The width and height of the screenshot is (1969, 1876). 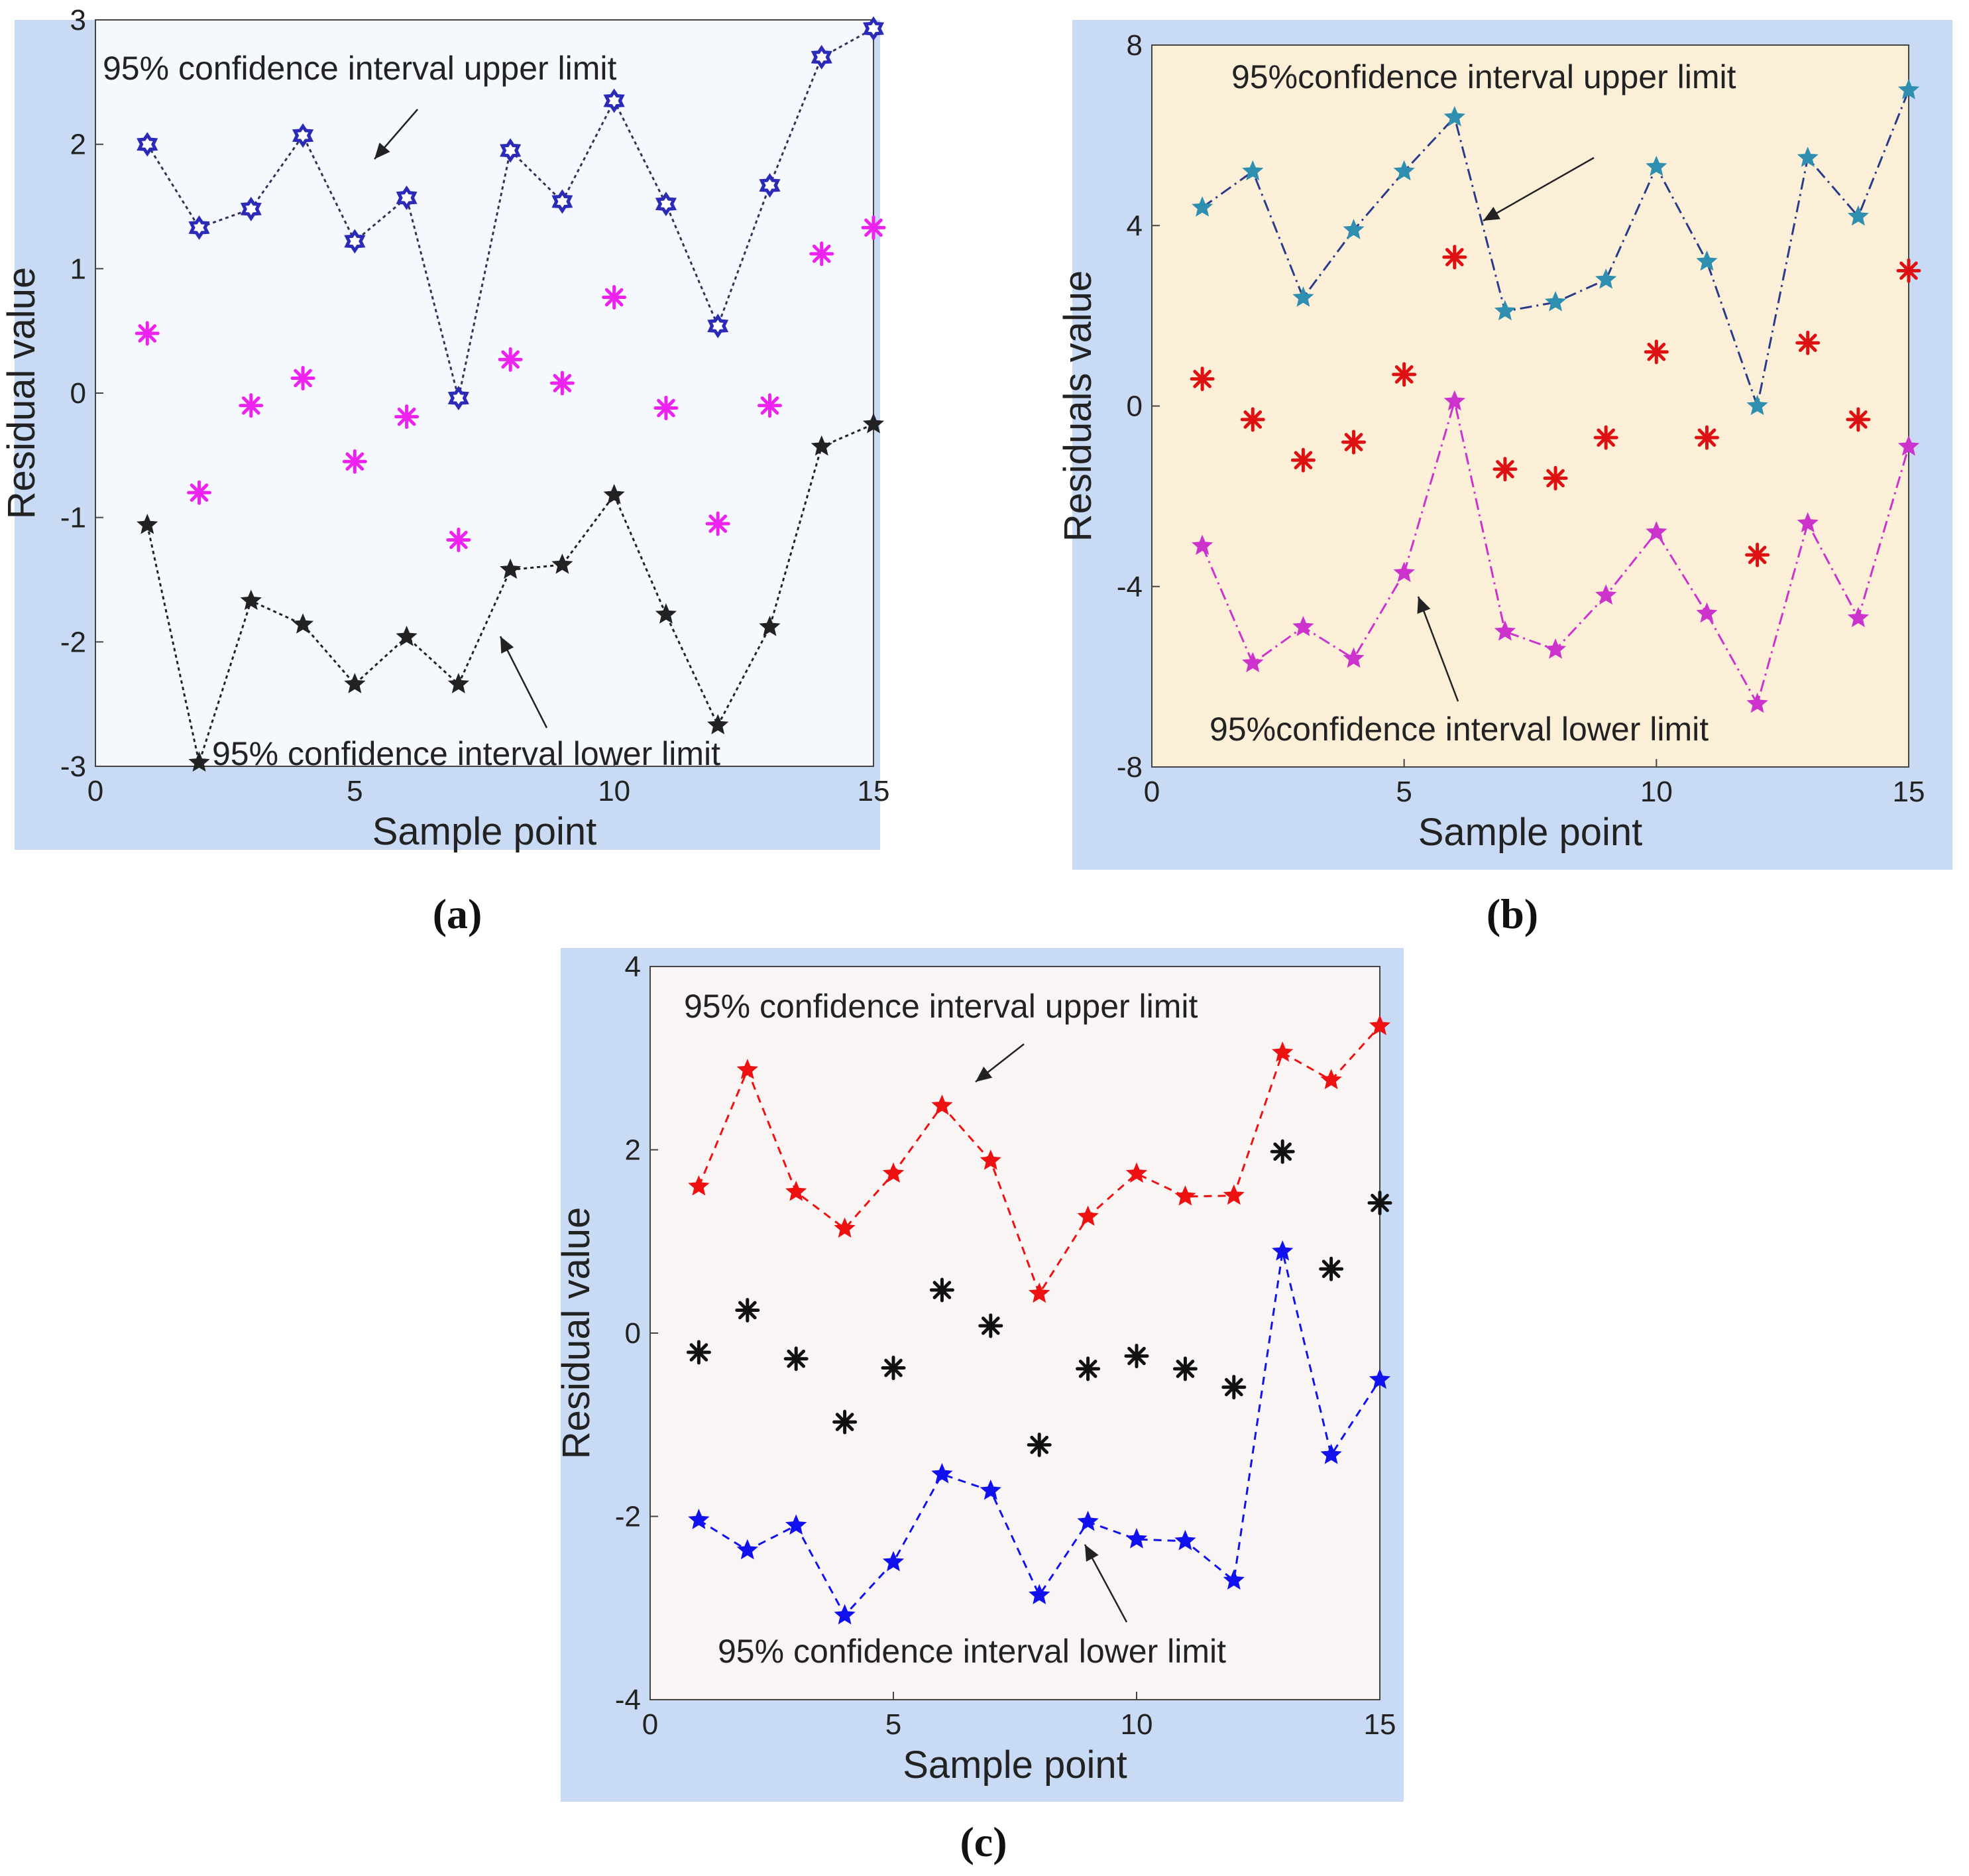 What do you see at coordinates (1040, 1160) in the screenshot?
I see `series-line-upper` at bounding box center [1040, 1160].